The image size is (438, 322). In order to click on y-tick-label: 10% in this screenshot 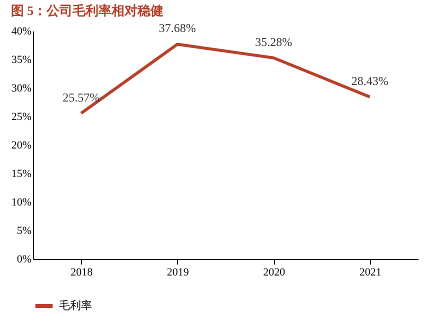, I will do `click(21, 202)`.